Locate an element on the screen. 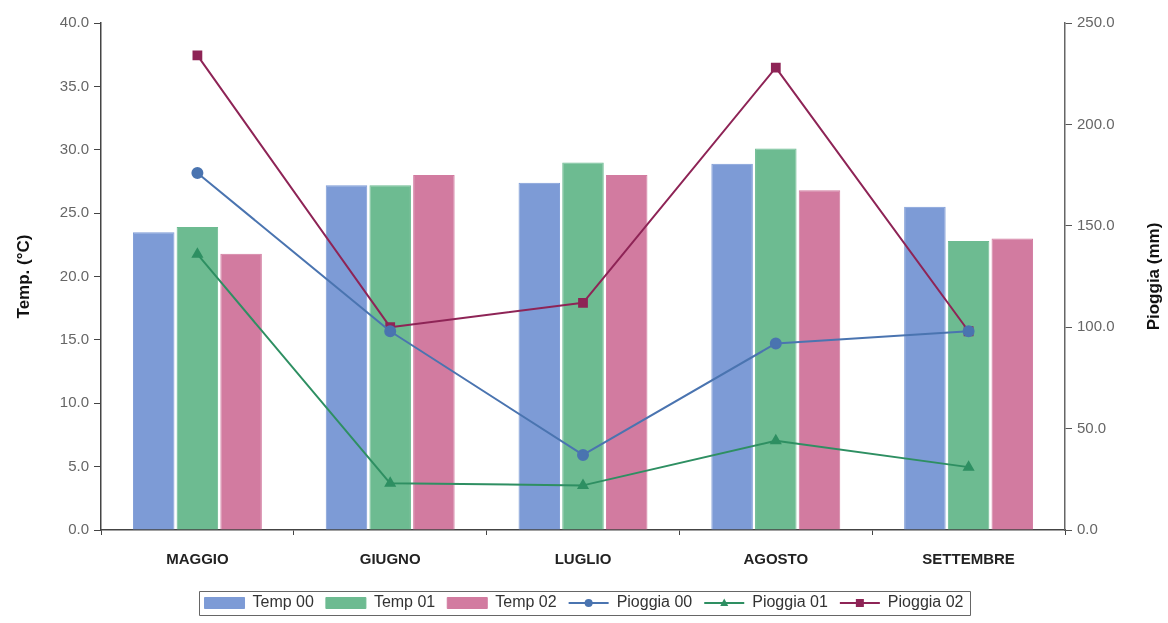 The image size is (1168, 623). legend-label: Temp 01 is located at coordinates (404, 602).